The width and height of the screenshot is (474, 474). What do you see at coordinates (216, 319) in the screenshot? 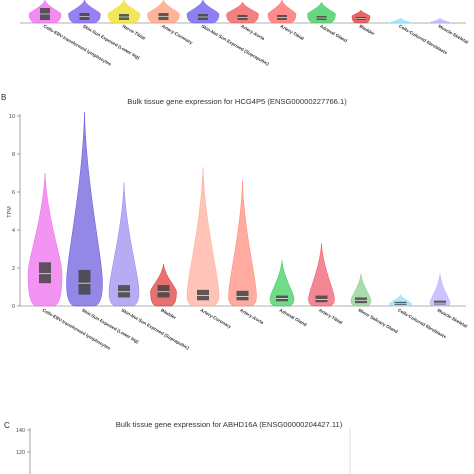
I see `panel-b-tick-label-artery-coronary: Artery-Coronary` at bounding box center [216, 319].